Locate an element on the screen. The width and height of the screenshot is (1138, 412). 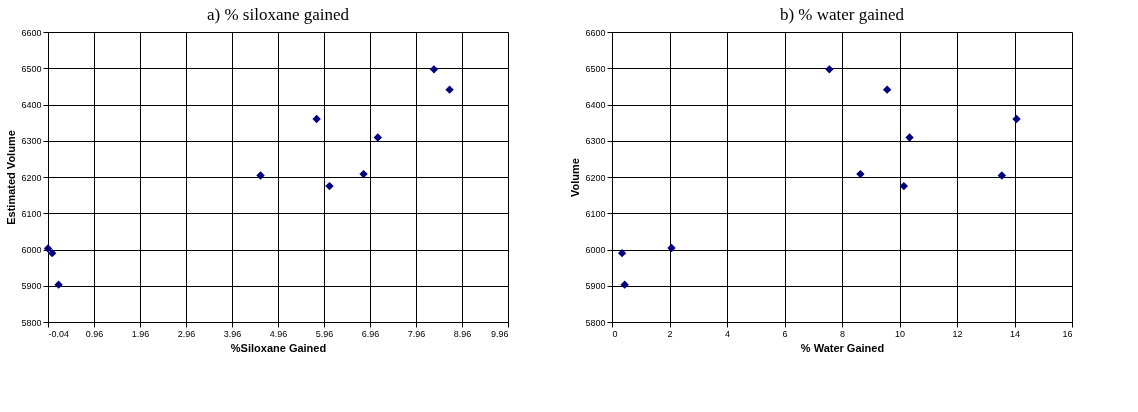
x-tick-label: 12 is located at coordinates (957, 333).